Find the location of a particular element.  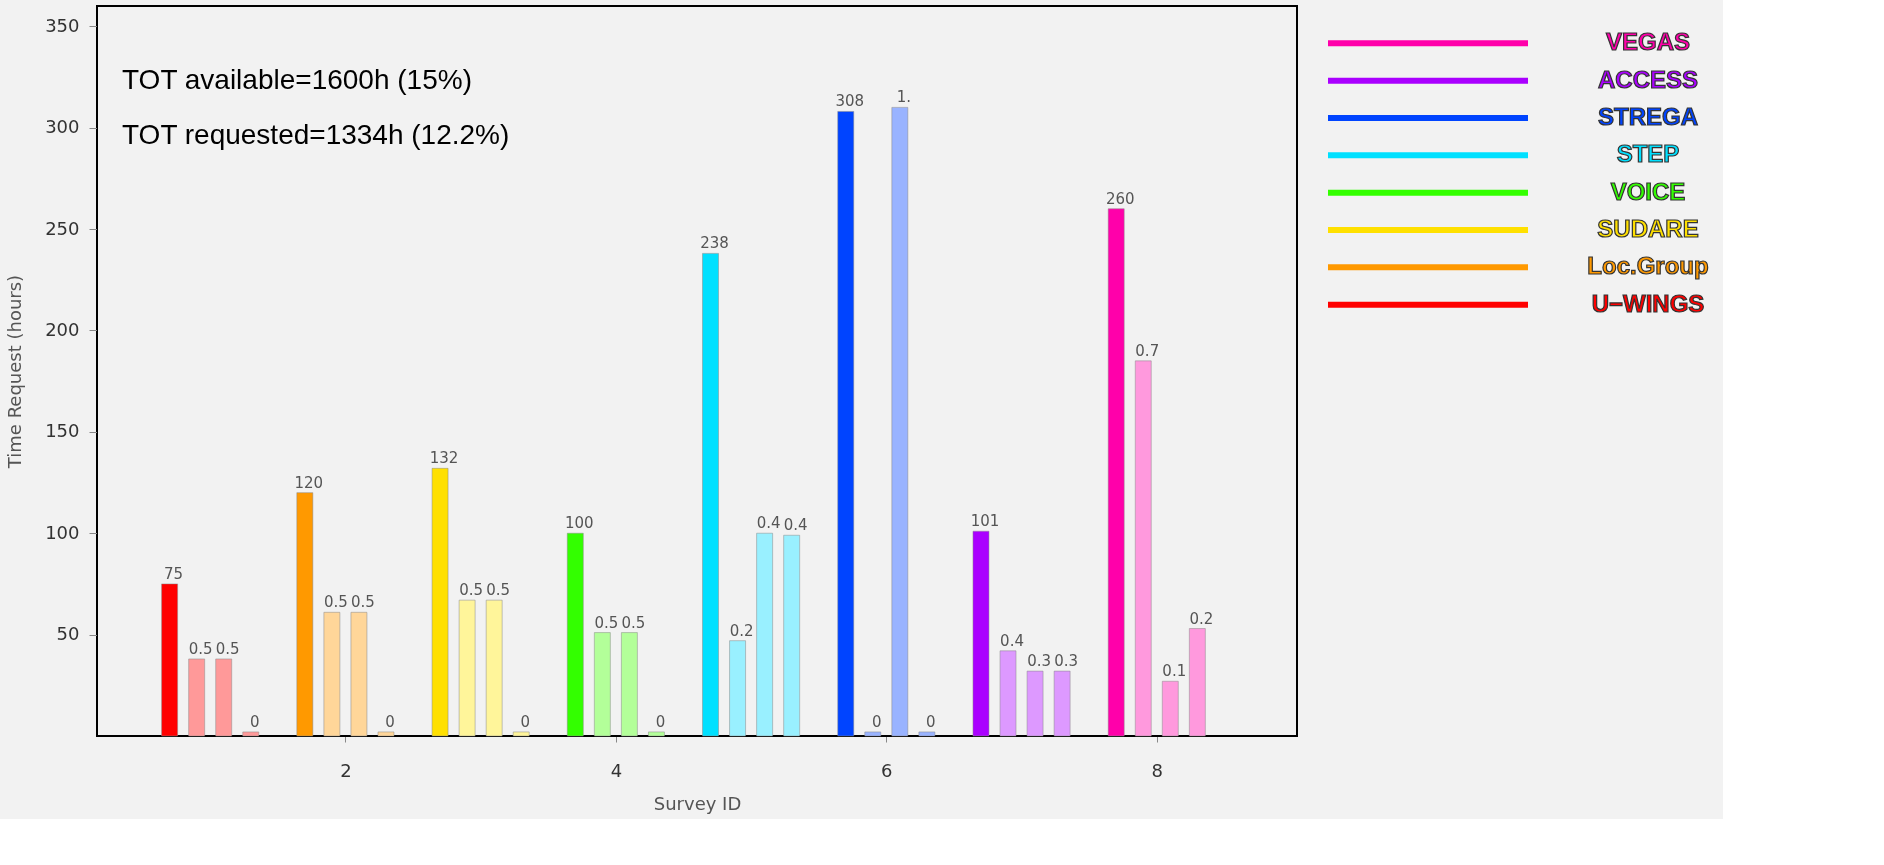

x-tick-label: 4 is located at coordinates (616, 770).